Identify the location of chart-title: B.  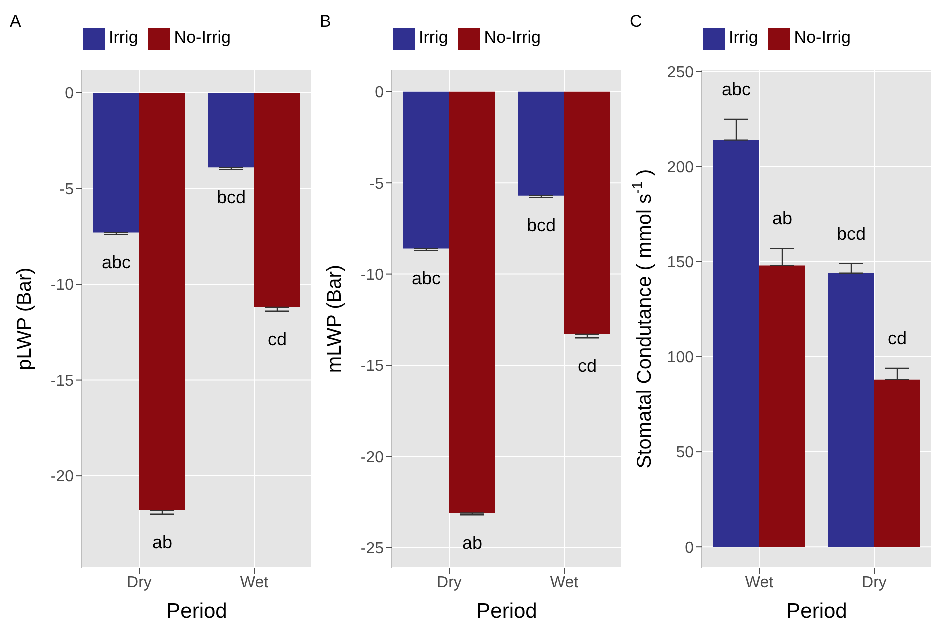
(326, 22).